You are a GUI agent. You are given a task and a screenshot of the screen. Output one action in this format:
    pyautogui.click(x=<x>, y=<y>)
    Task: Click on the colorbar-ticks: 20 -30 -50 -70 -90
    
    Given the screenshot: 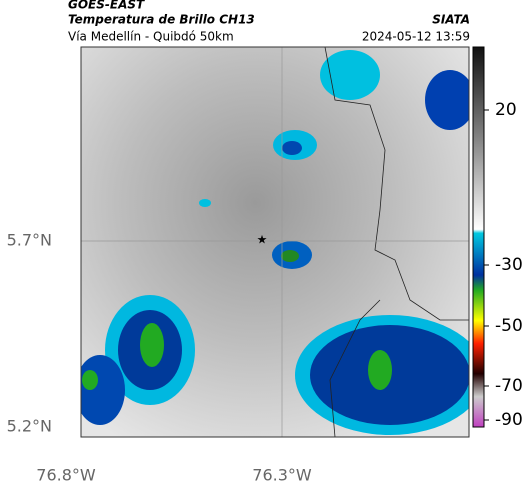 What is the action you would take?
    pyautogui.click(x=503, y=265)
    